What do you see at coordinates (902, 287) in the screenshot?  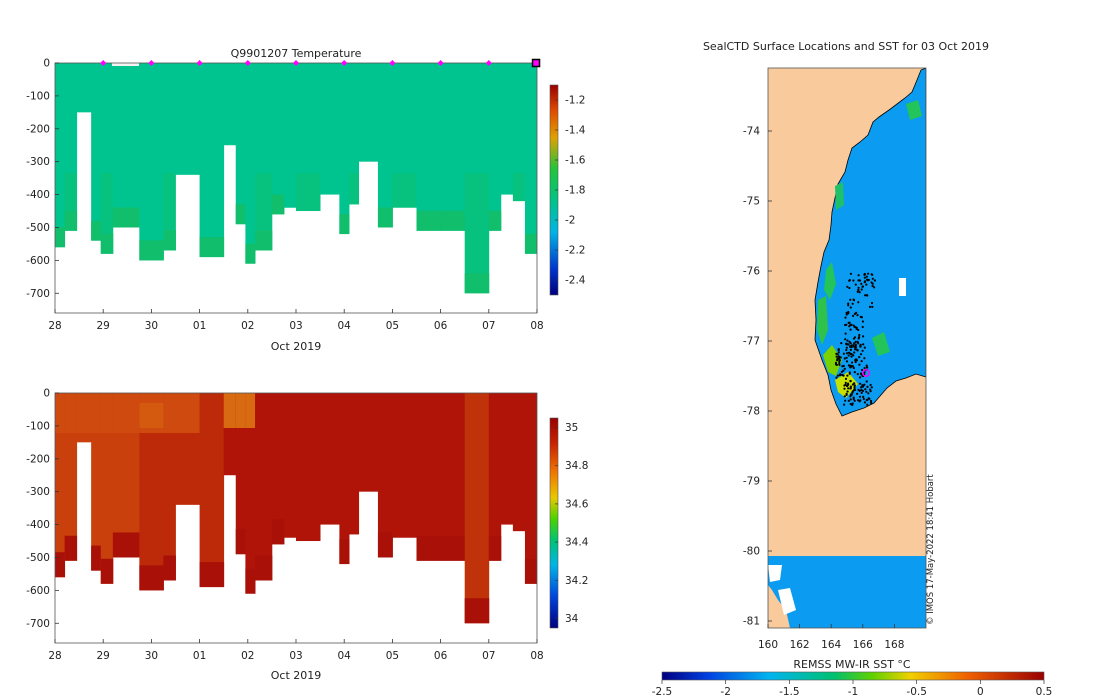 I see `map-white-patch` at bounding box center [902, 287].